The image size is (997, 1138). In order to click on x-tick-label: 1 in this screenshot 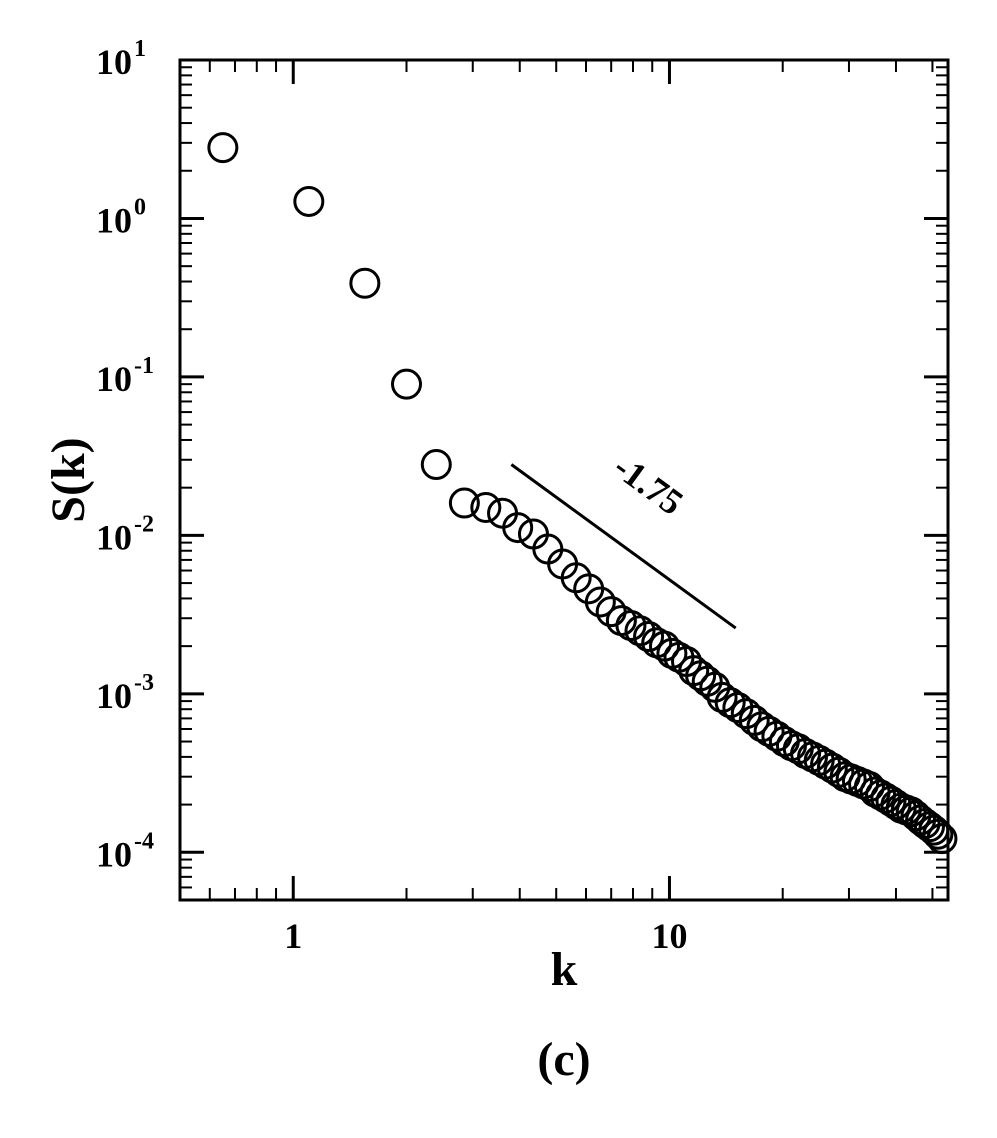, I will do `click(293, 936)`.